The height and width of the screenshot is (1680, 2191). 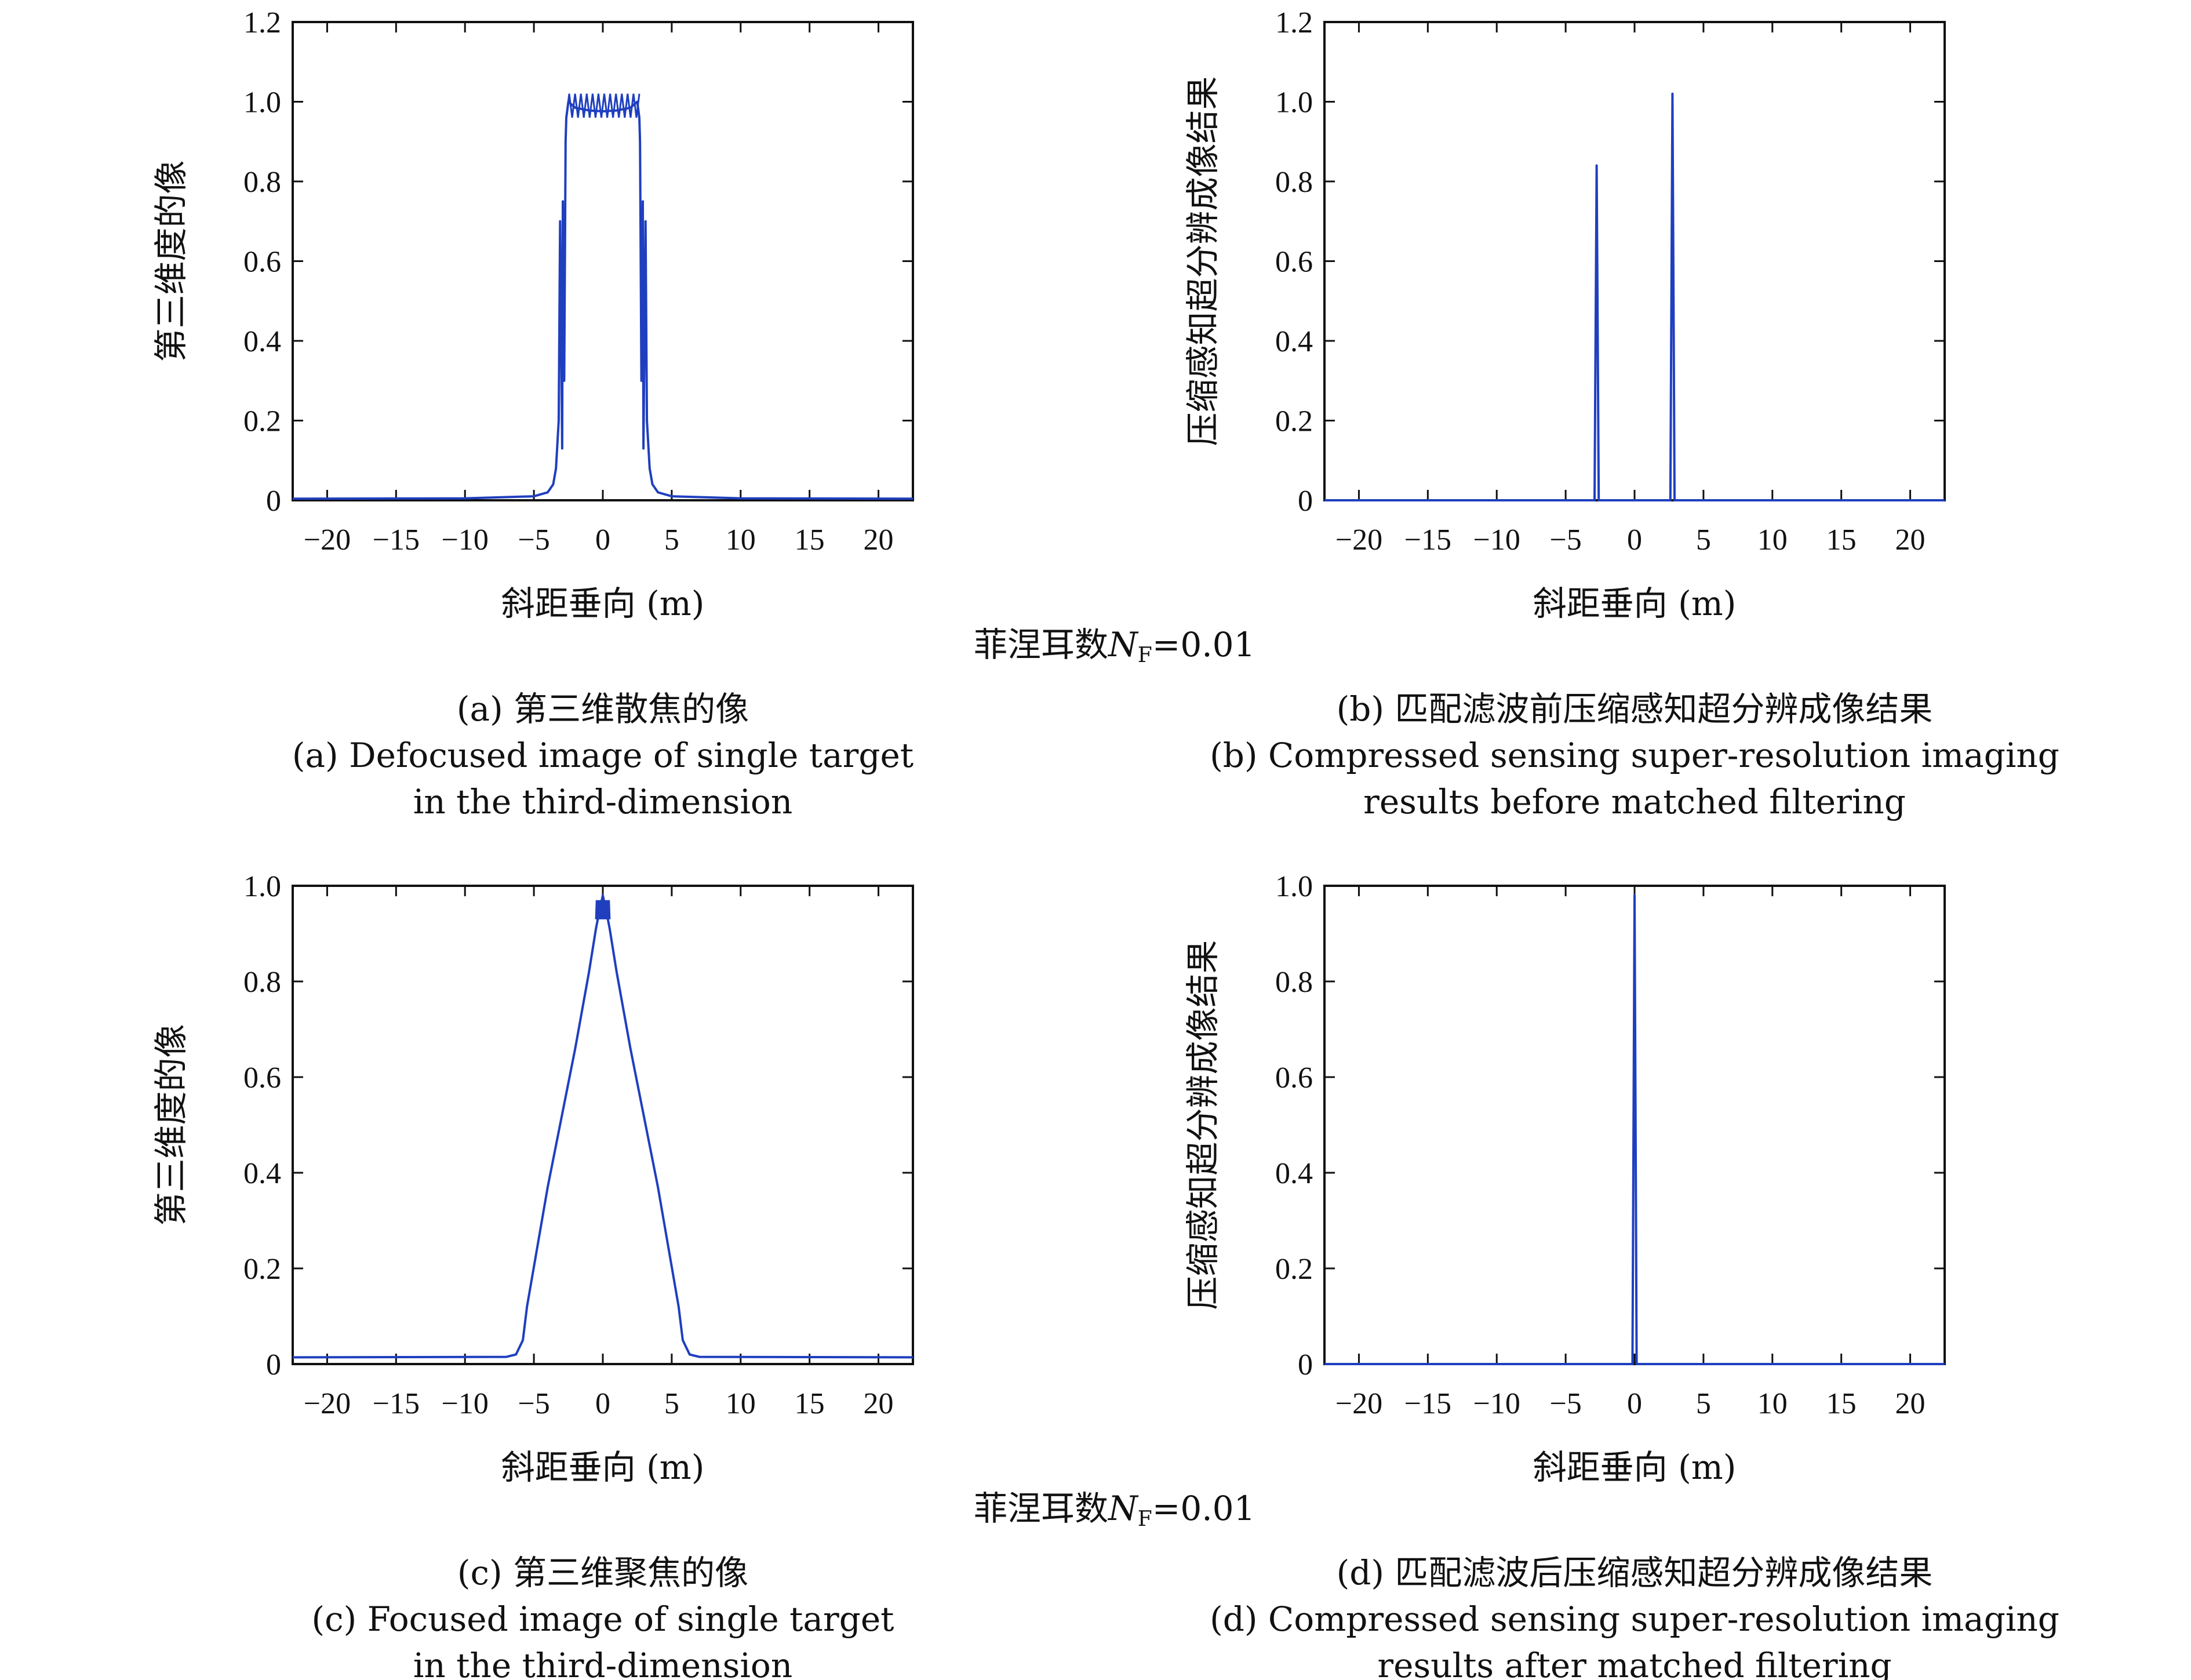 I want to click on caption-line: (d) 匹配滤波后压缩感知超分辨成像结果, so click(x=1635, y=1572).